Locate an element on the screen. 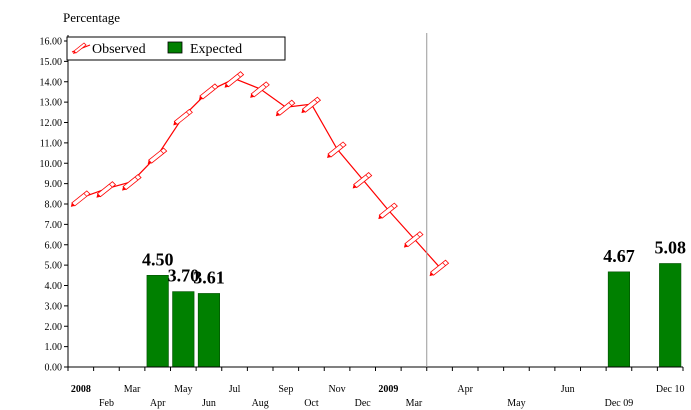  x-tick-label: Nov is located at coordinates (336, 389).